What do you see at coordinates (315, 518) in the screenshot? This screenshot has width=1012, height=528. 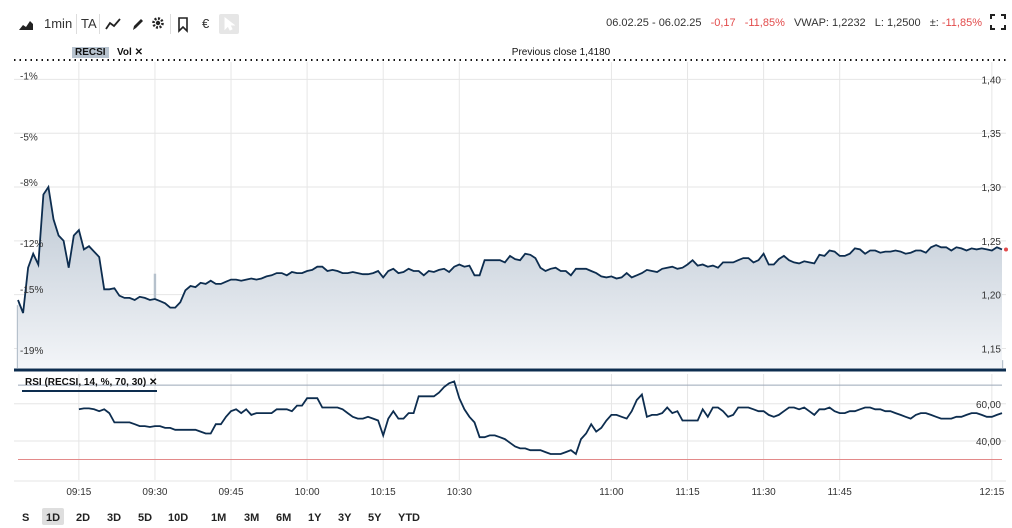 I see `range-button-1y: 1Y` at bounding box center [315, 518].